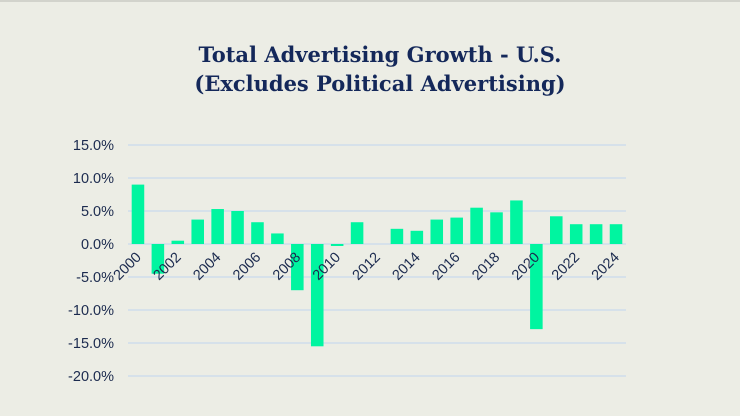  I want to click on bar-2022, so click(576, 234).